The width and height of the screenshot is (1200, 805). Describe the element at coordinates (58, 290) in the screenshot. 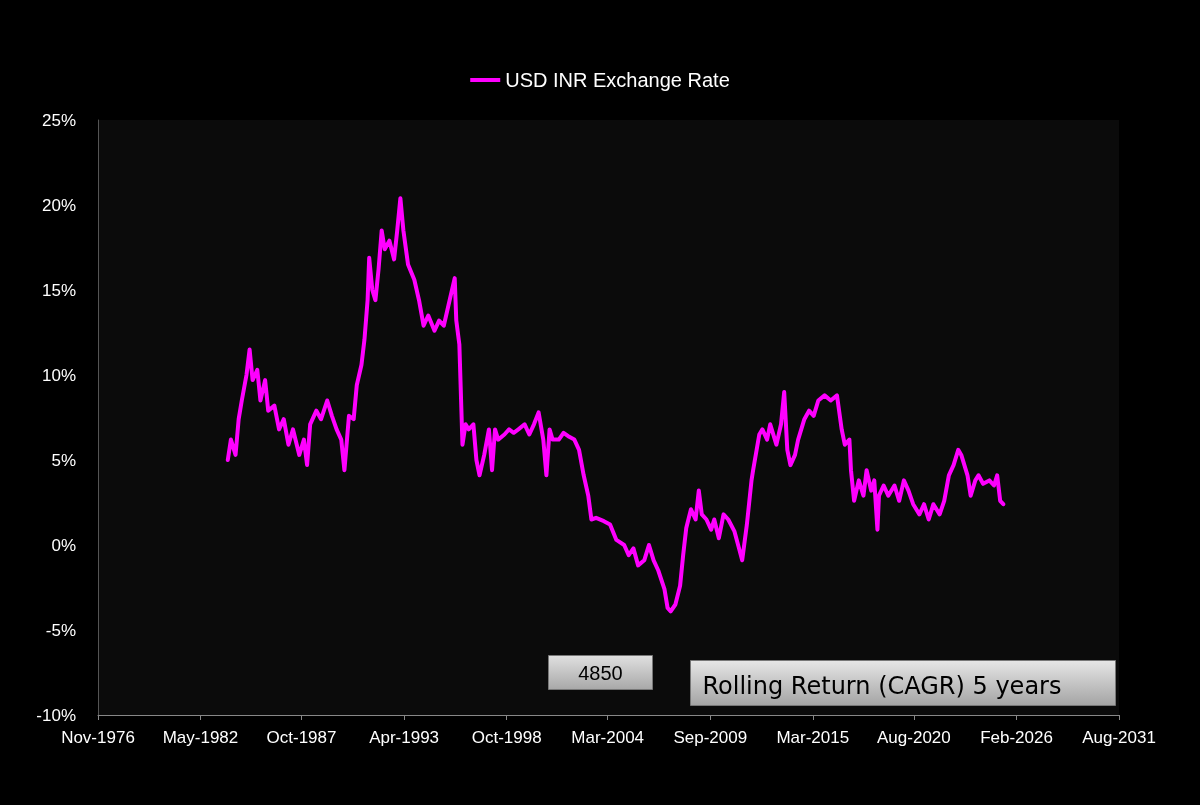

I see `y-tick-label: 15%` at that location.